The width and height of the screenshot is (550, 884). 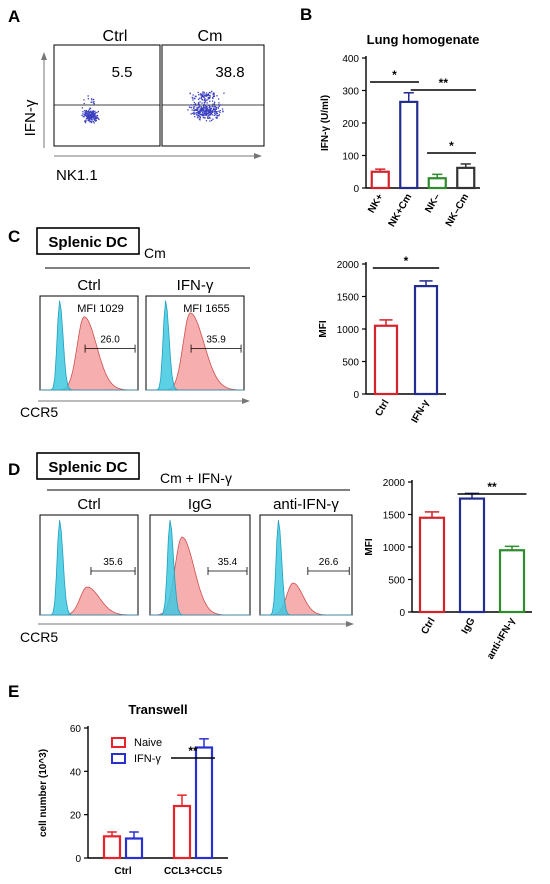 I want to click on legend-label: Naive, so click(x=148, y=743).